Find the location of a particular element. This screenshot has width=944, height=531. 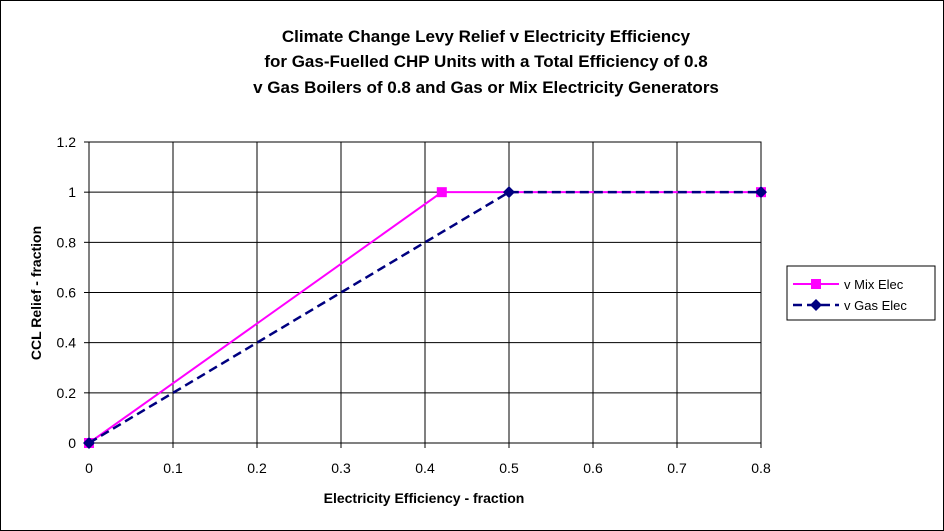

x-tick-label: 0.5 is located at coordinates (509, 468).